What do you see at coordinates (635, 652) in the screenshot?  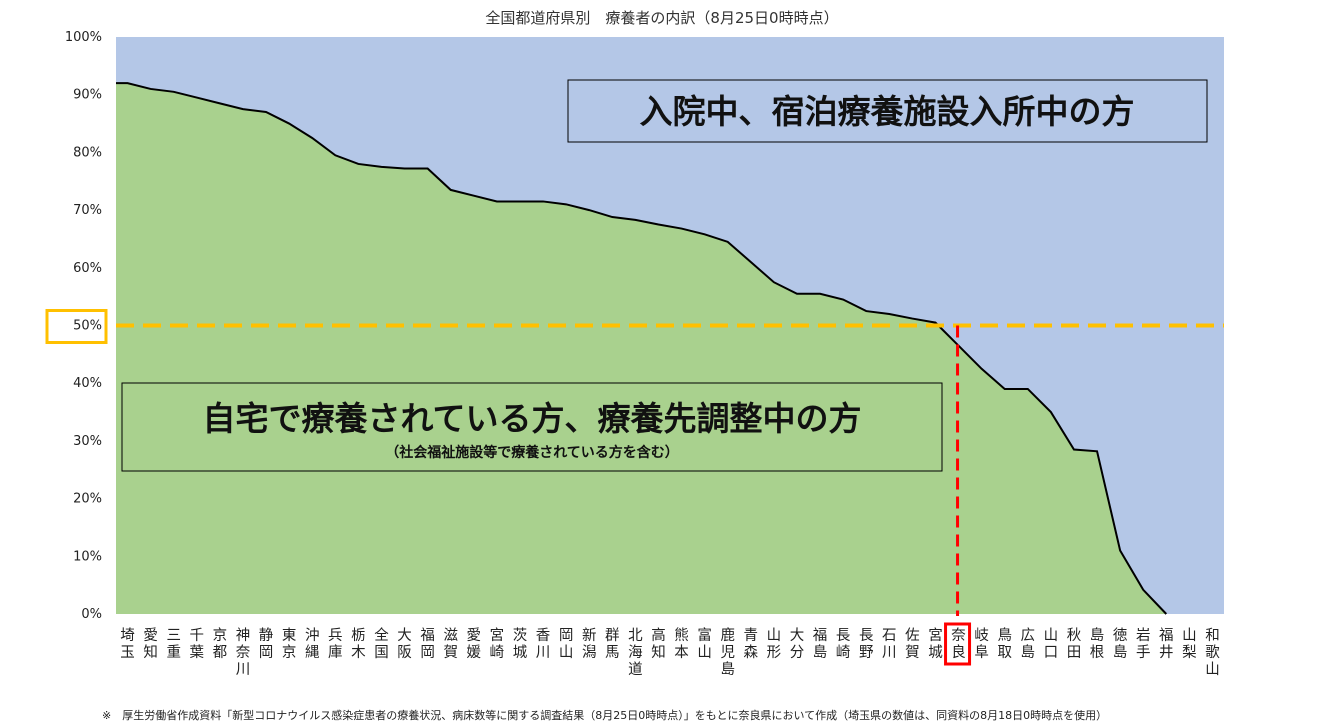 I see `x-category-label: 北海道` at bounding box center [635, 652].